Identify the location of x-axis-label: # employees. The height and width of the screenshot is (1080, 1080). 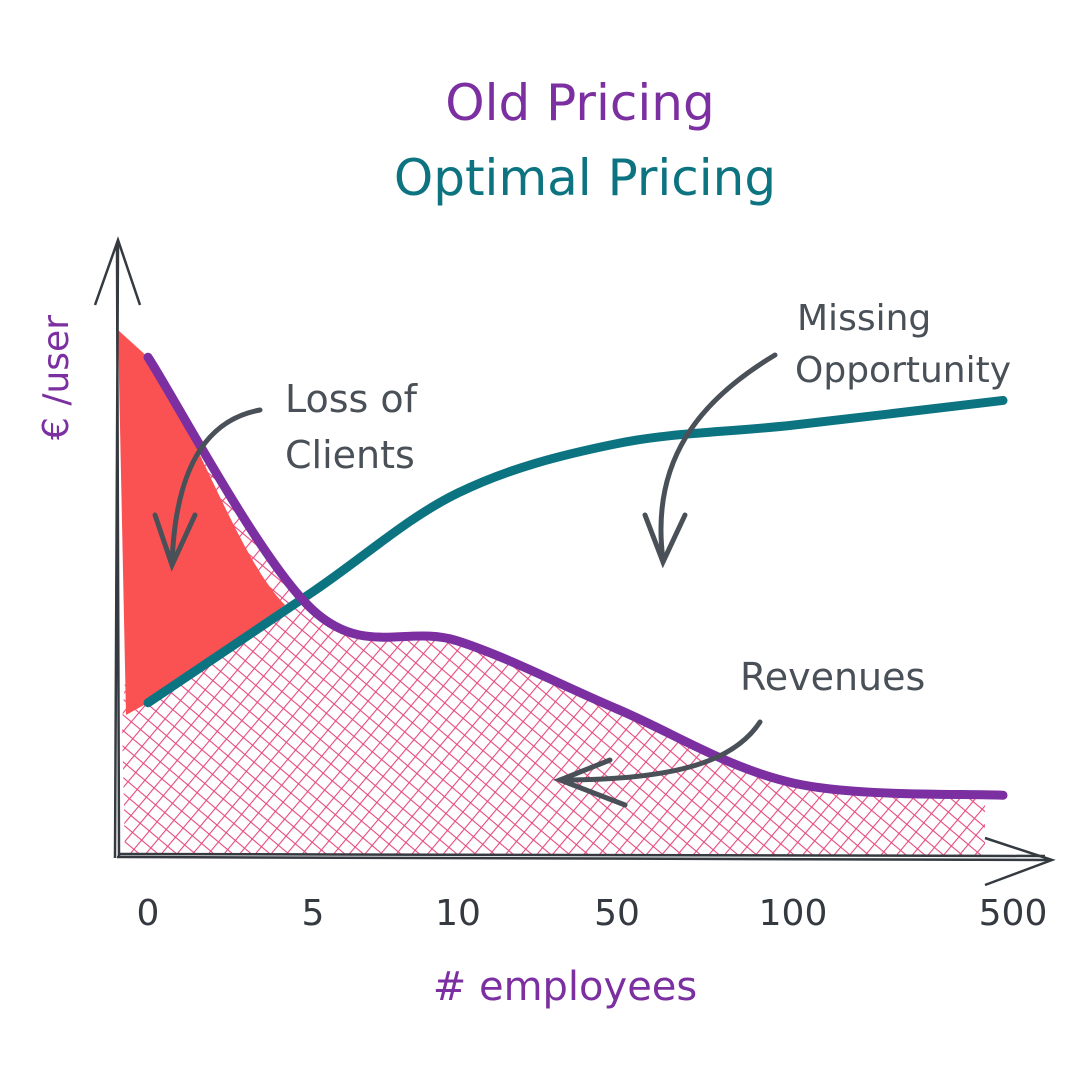
(565, 987).